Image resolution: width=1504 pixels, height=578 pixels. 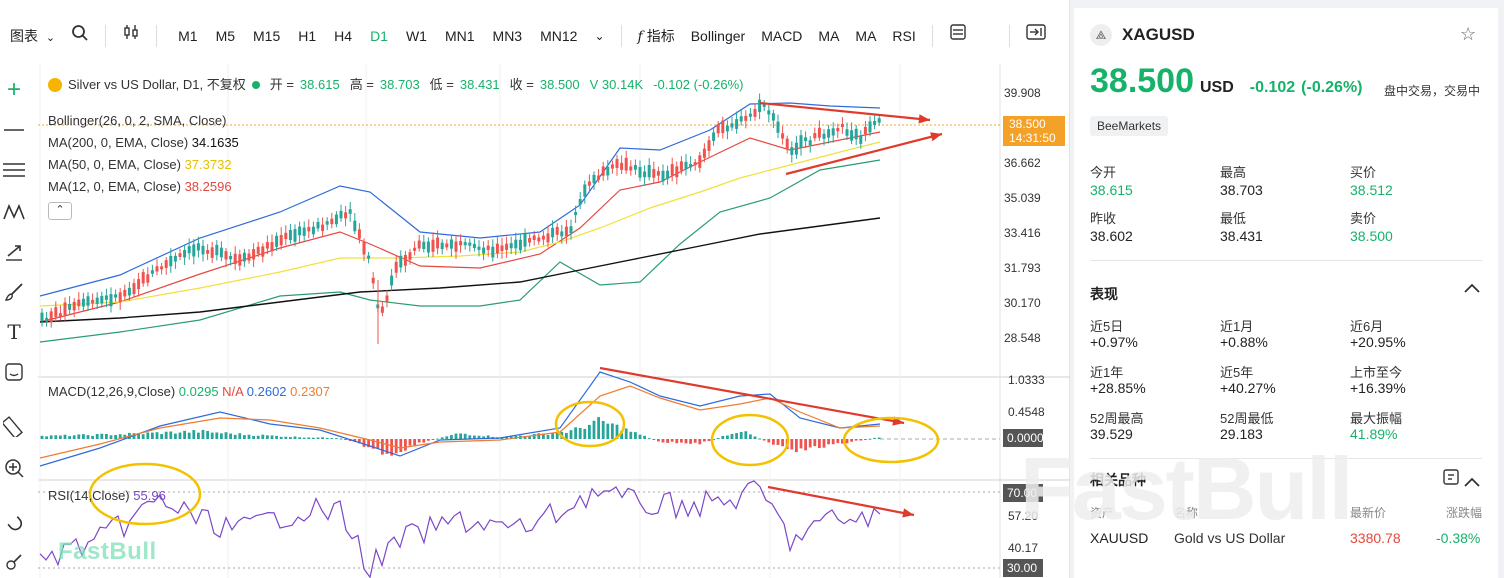 What do you see at coordinates (379, 36) in the screenshot?
I see `timeframe-d1: D1` at bounding box center [379, 36].